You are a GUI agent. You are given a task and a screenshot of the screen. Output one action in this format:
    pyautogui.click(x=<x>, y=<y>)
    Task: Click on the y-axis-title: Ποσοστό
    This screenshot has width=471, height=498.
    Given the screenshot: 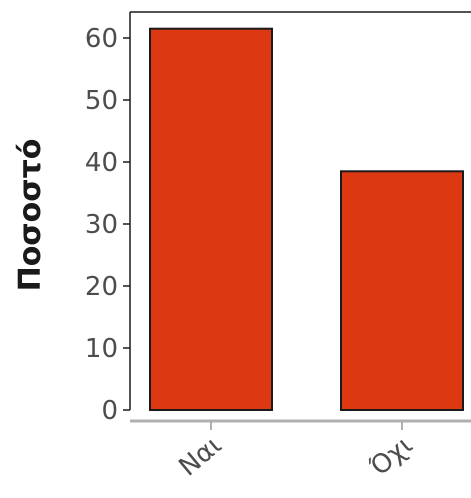 What is the action you would take?
    pyautogui.click(x=30, y=215)
    